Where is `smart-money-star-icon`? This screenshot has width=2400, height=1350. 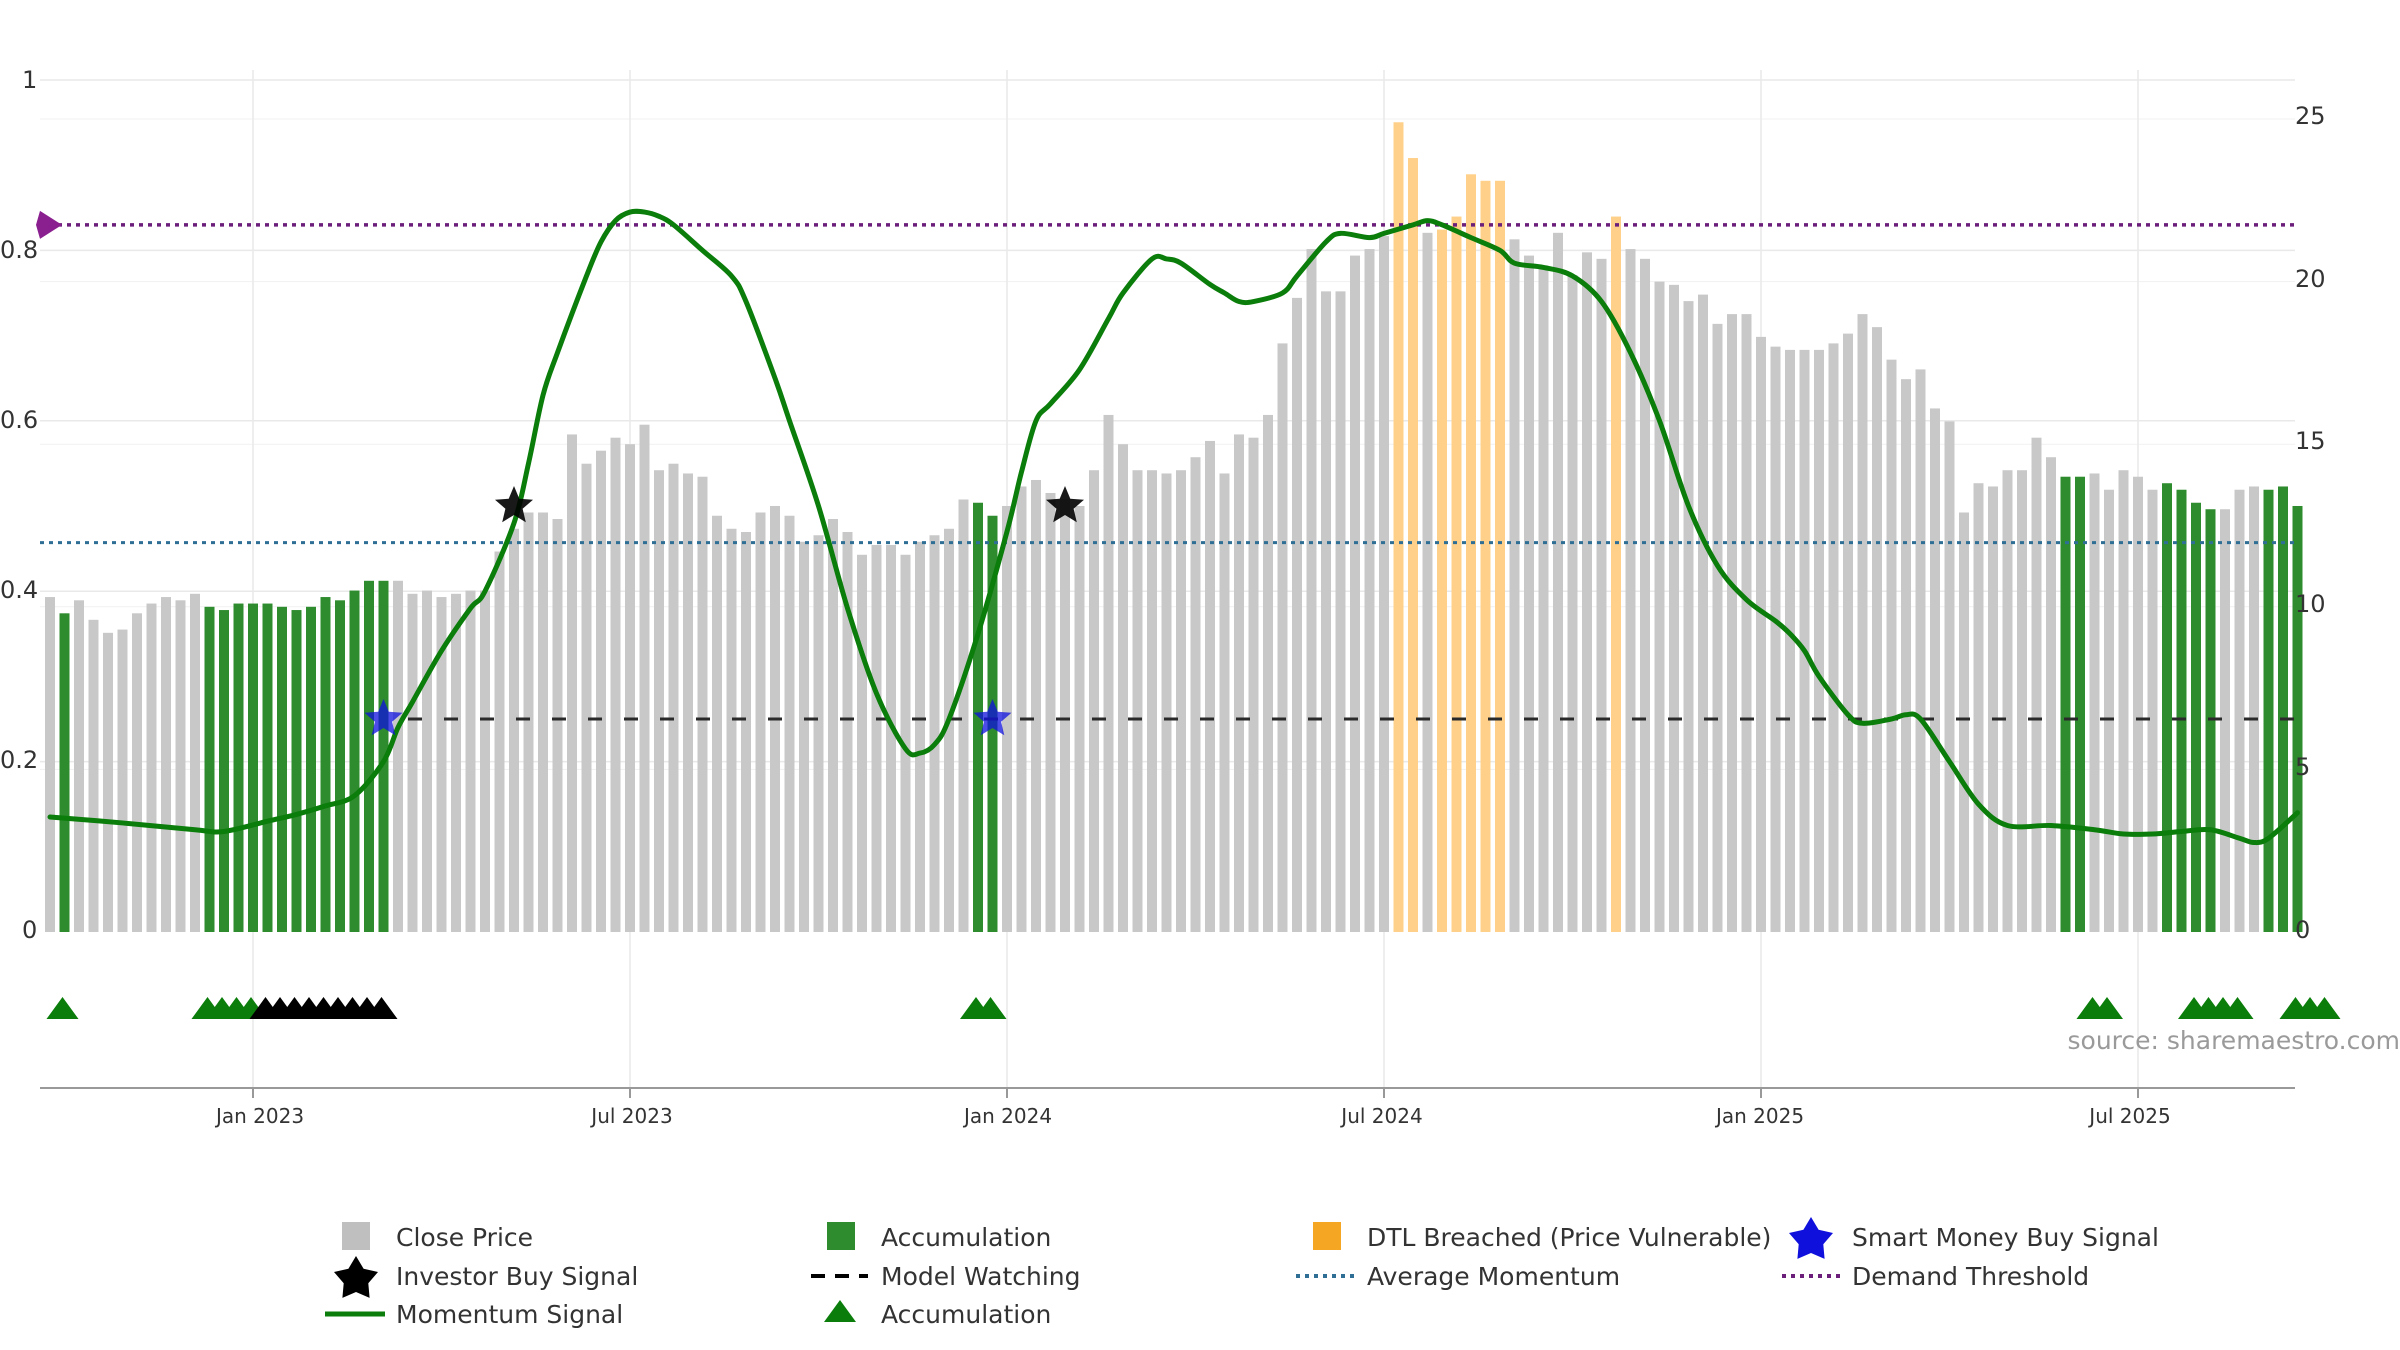
smart-money-star-icon is located at coordinates (992, 717).